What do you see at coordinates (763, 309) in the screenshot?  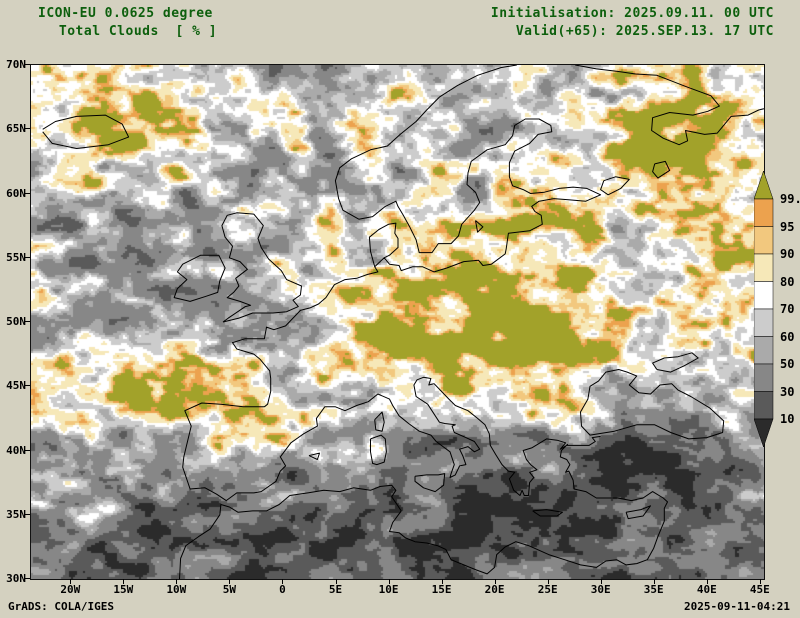 I see `legend-colorbar` at bounding box center [763, 309].